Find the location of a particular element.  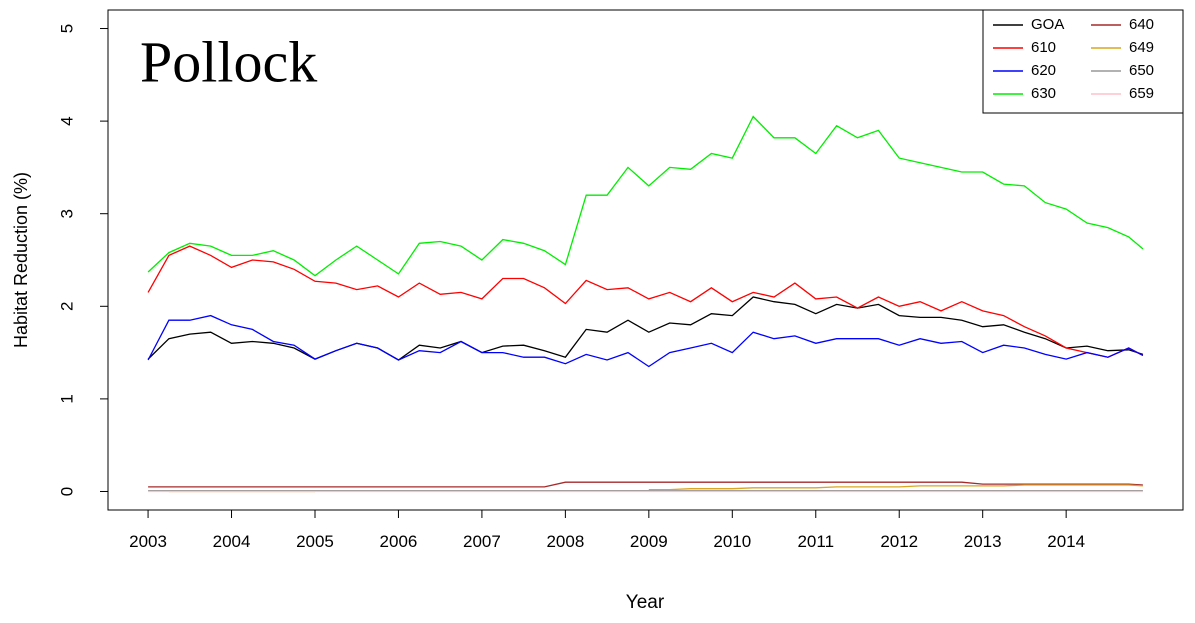

legend-label: 659 is located at coordinates (1141, 93).